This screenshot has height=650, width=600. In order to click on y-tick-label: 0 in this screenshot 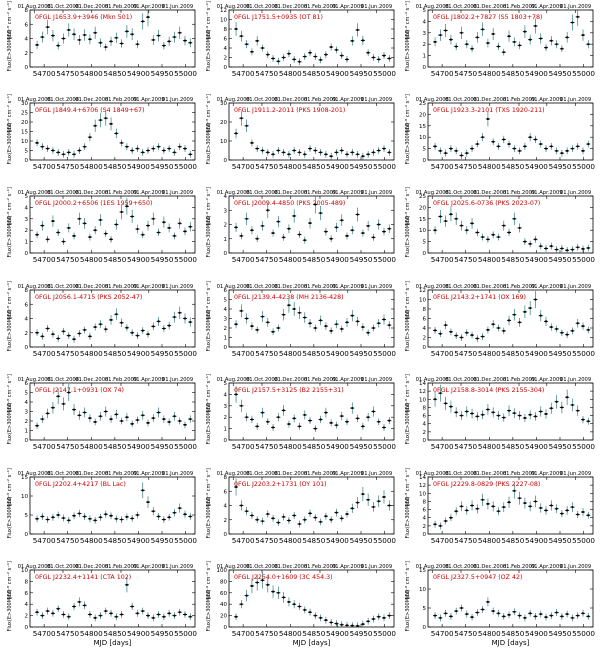, I will do `click(27, 628)`.